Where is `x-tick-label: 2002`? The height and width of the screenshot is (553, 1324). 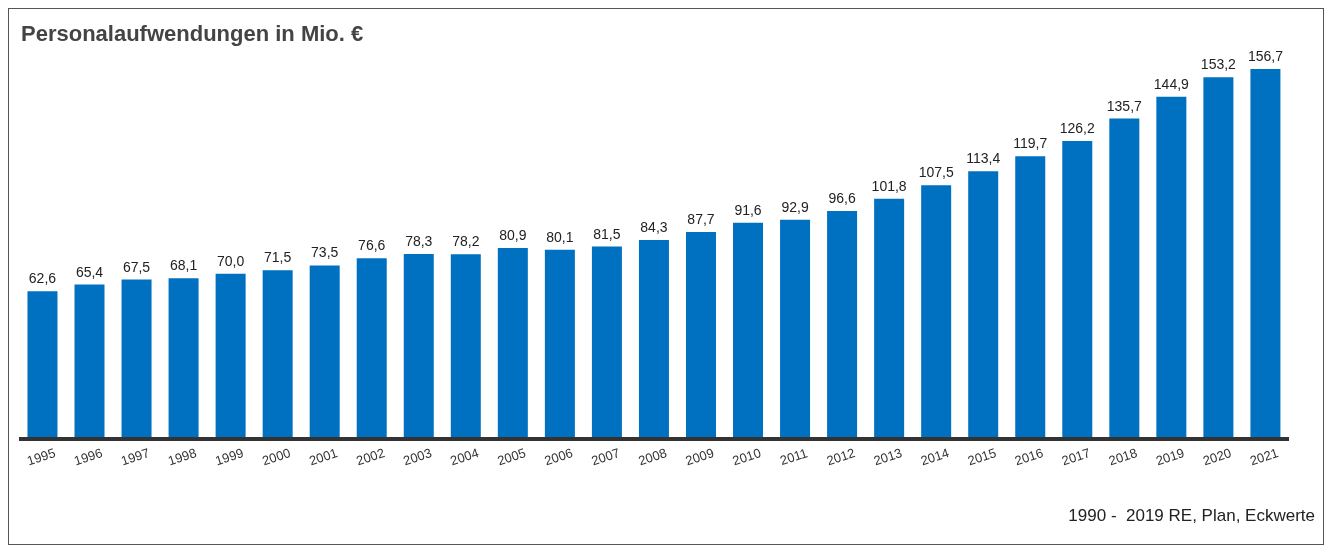 x-tick-label: 2002 is located at coordinates (370, 457).